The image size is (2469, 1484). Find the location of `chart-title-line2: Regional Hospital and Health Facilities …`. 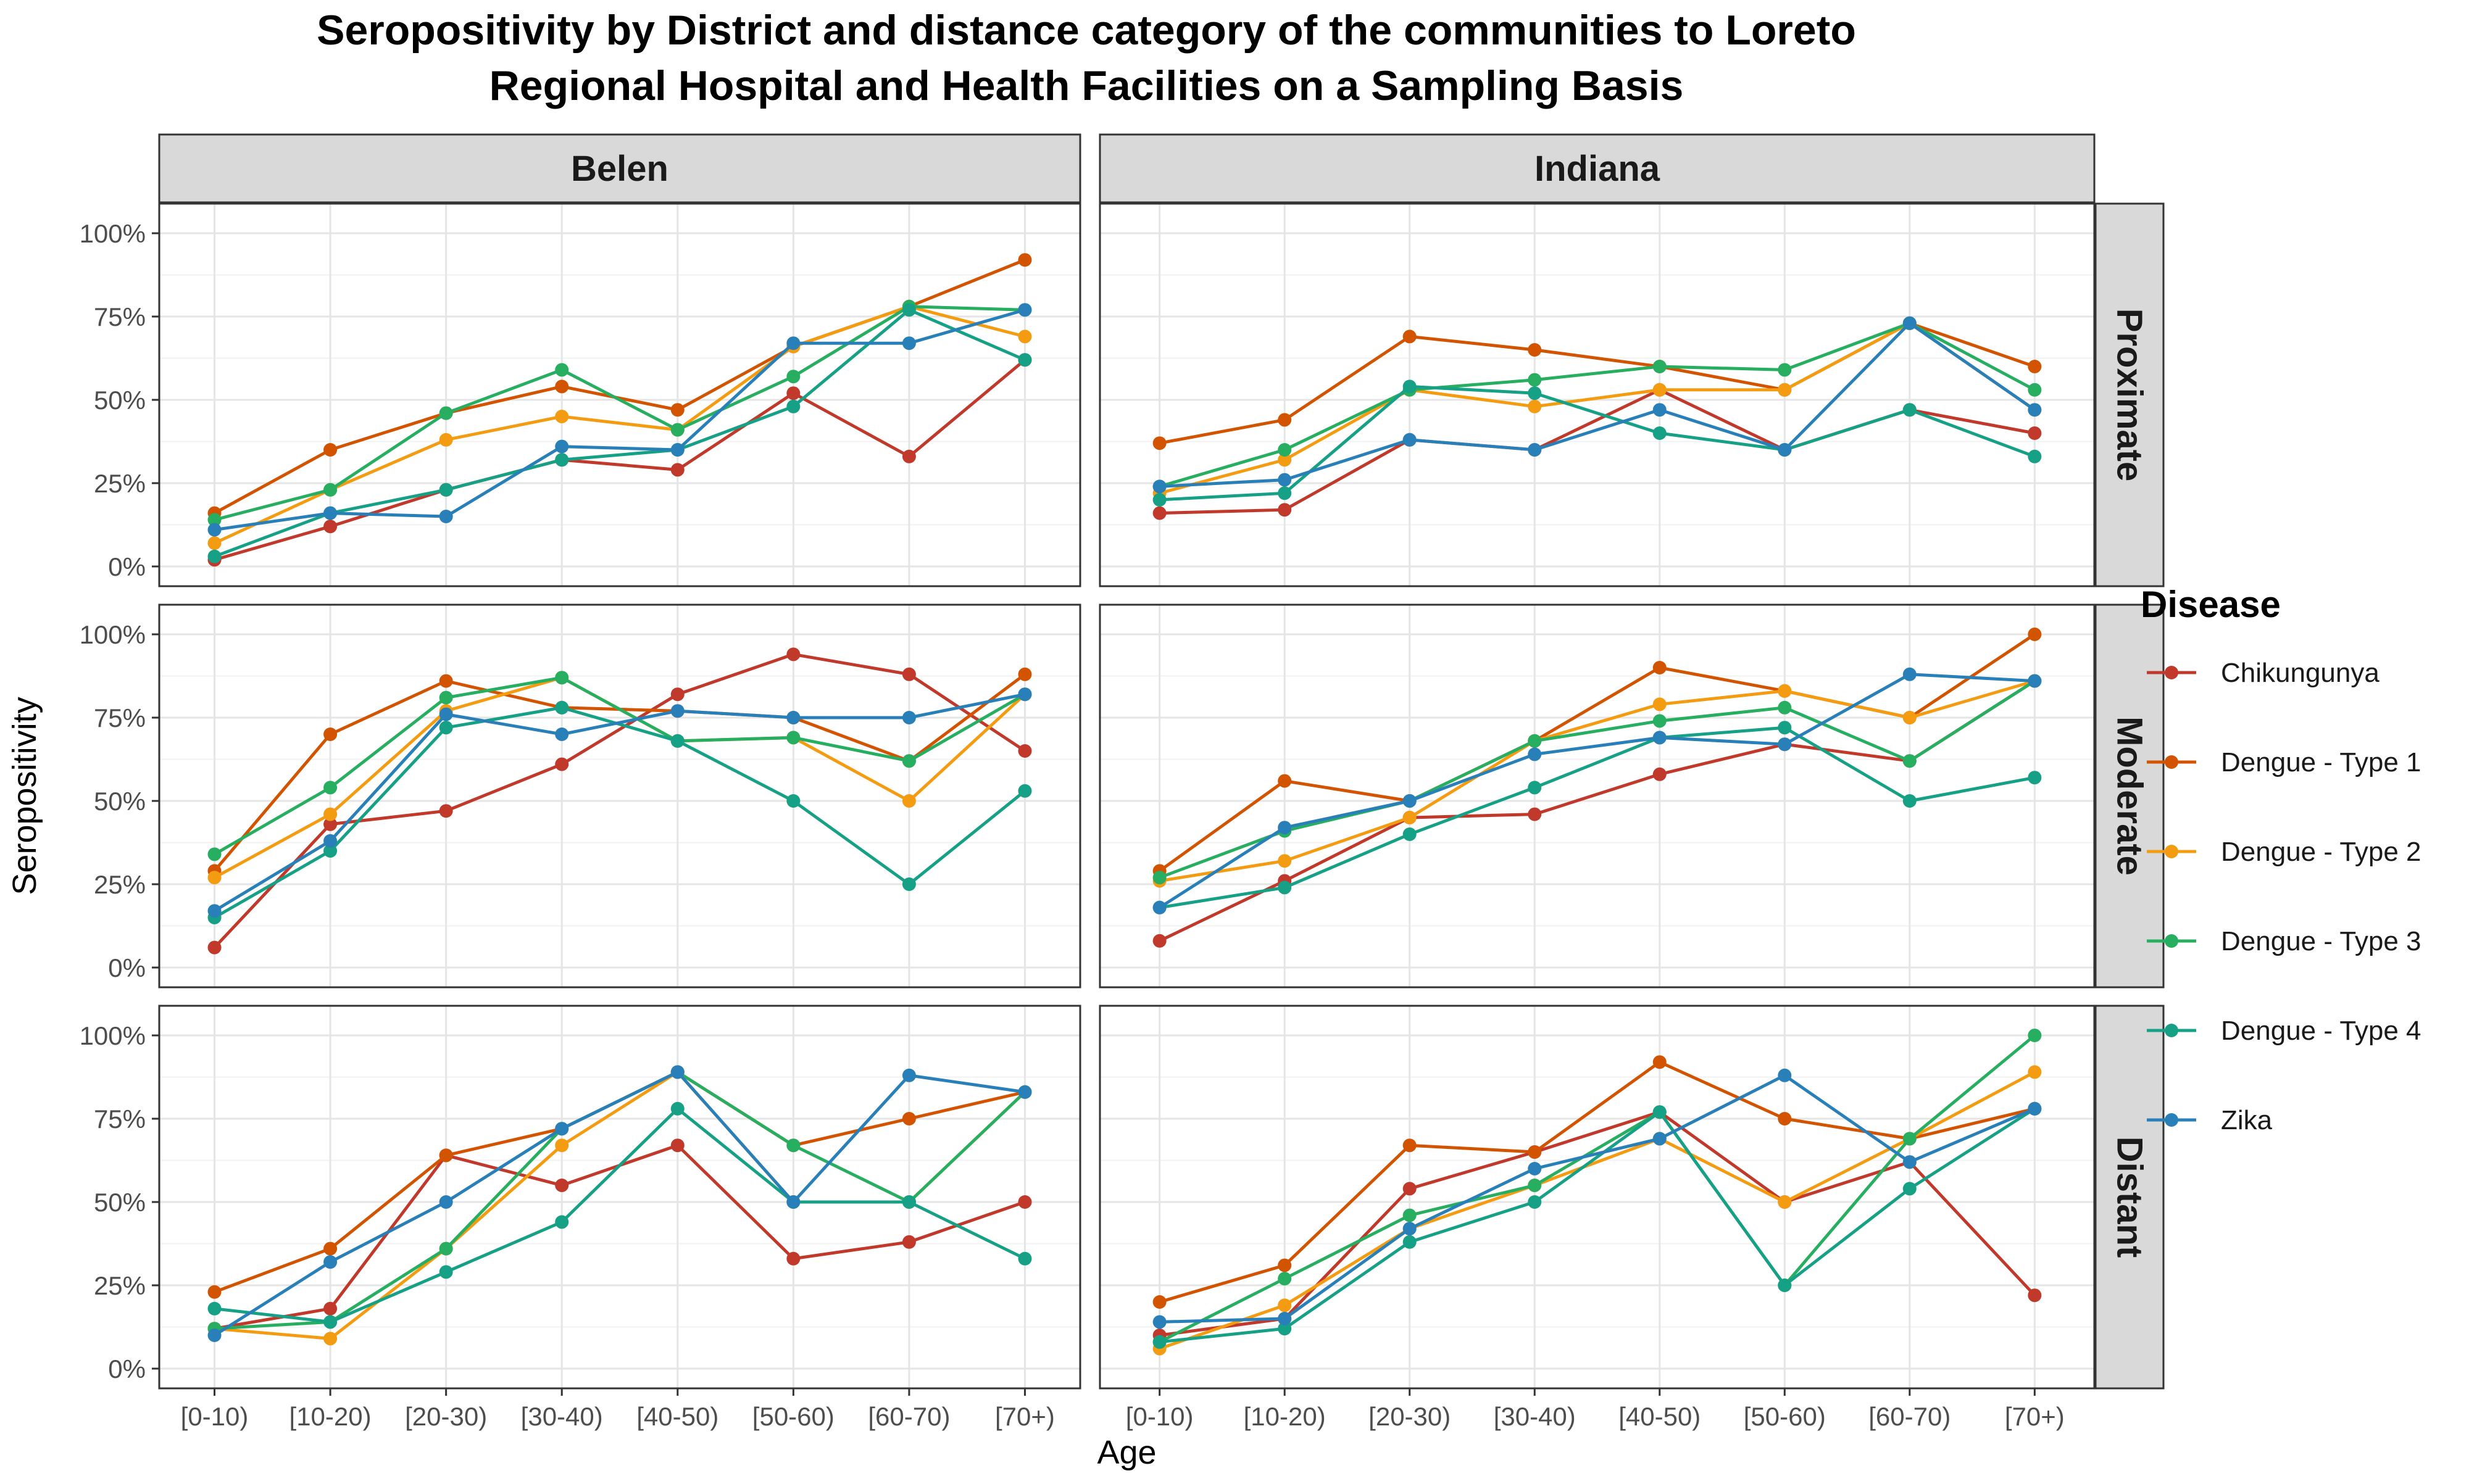

chart-title-line2: Regional Hospital and Health Facilities … is located at coordinates (1086, 85).